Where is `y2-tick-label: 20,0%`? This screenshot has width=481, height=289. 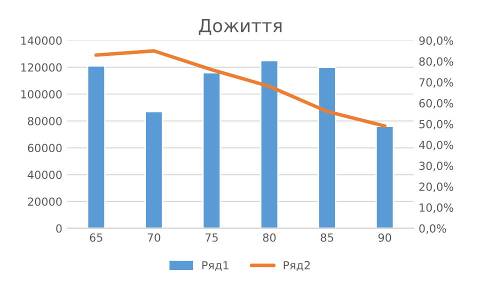 y2-tick-label: 20,0% is located at coordinates (436, 187).